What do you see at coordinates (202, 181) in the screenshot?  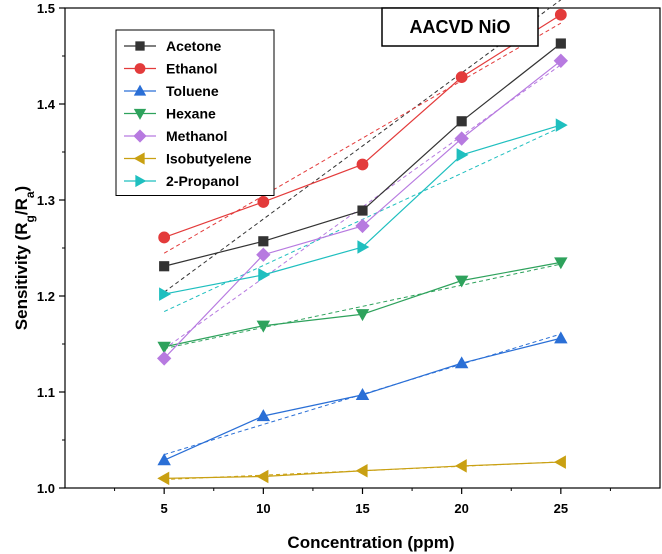 I see `legend-label-2-propanol: 2-Propanol` at bounding box center [202, 181].